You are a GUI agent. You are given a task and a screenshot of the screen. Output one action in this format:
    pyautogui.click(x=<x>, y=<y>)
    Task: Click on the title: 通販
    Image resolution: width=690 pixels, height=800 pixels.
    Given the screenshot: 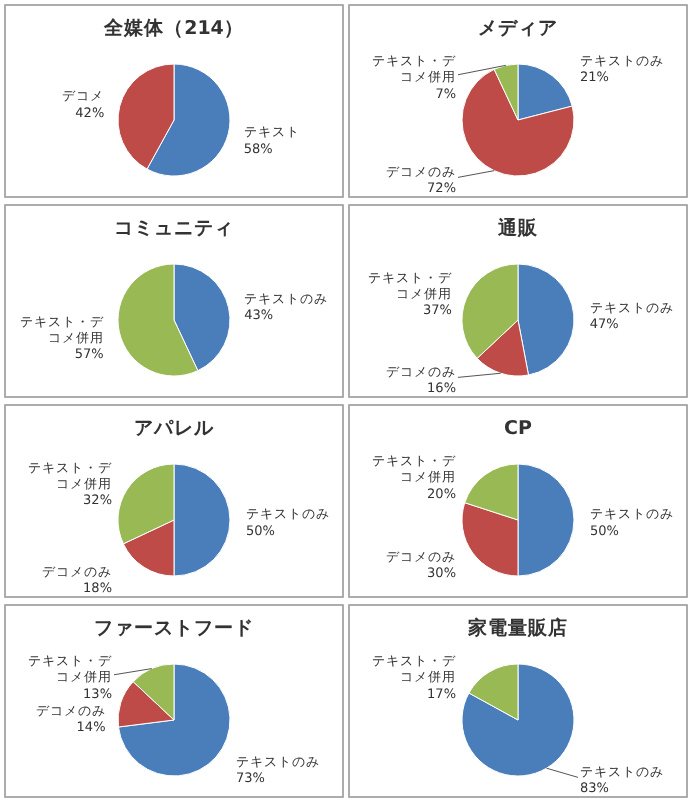 What is the action you would take?
    pyautogui.click(x=518, y=229)
    